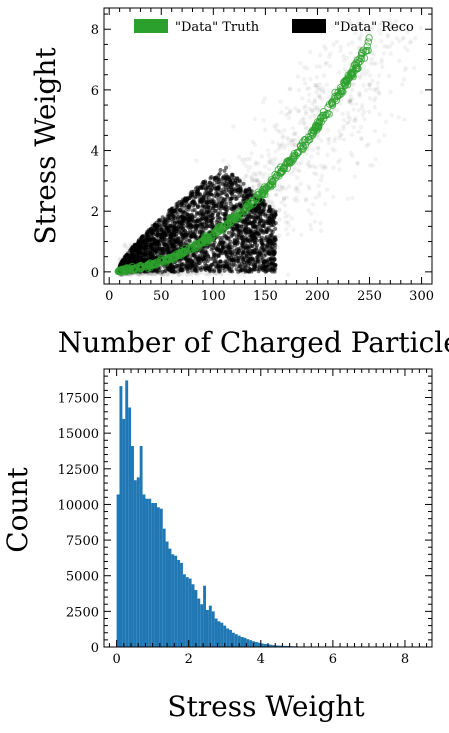 The height and width of the screenshot is (733, 449). What do you see at coordinates (405, 659) in the screenshot?
I see `hist-x-tick-label: 8` at bounding box center [405, 659].